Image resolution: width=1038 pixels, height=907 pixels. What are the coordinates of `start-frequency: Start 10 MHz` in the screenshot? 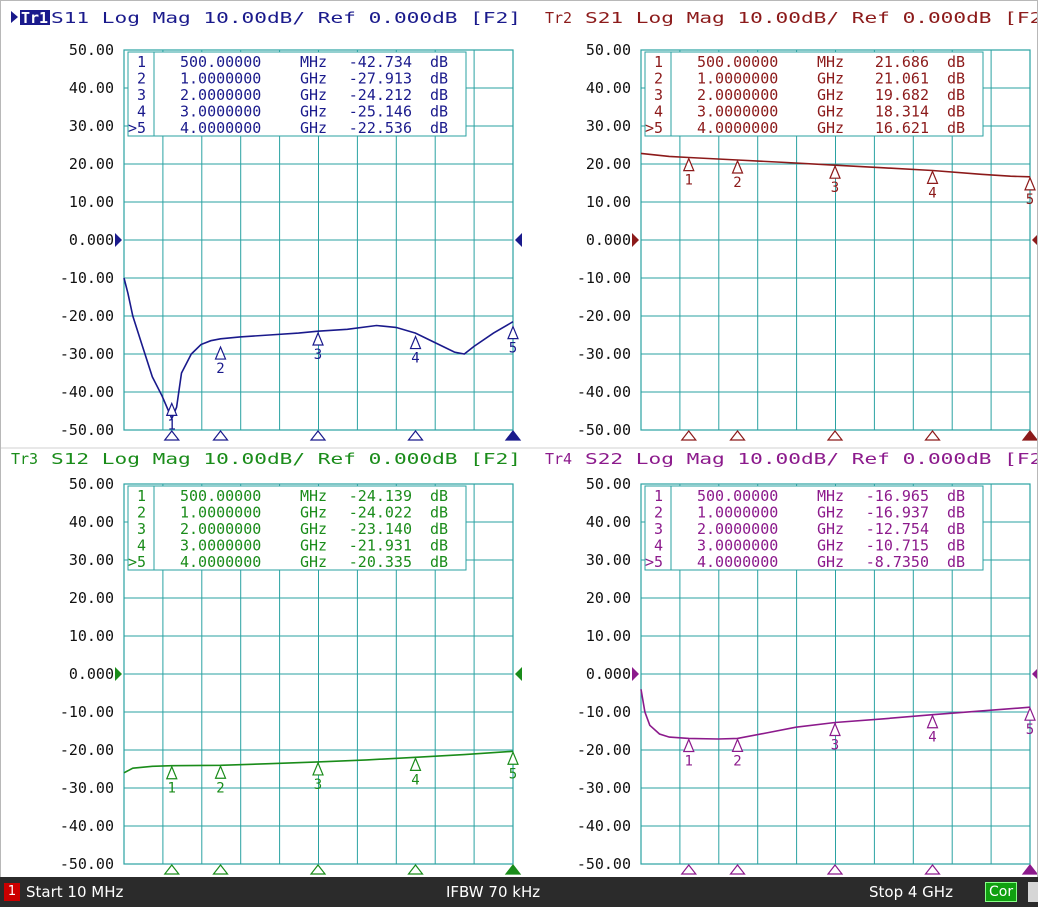 It's located at (75, 892).